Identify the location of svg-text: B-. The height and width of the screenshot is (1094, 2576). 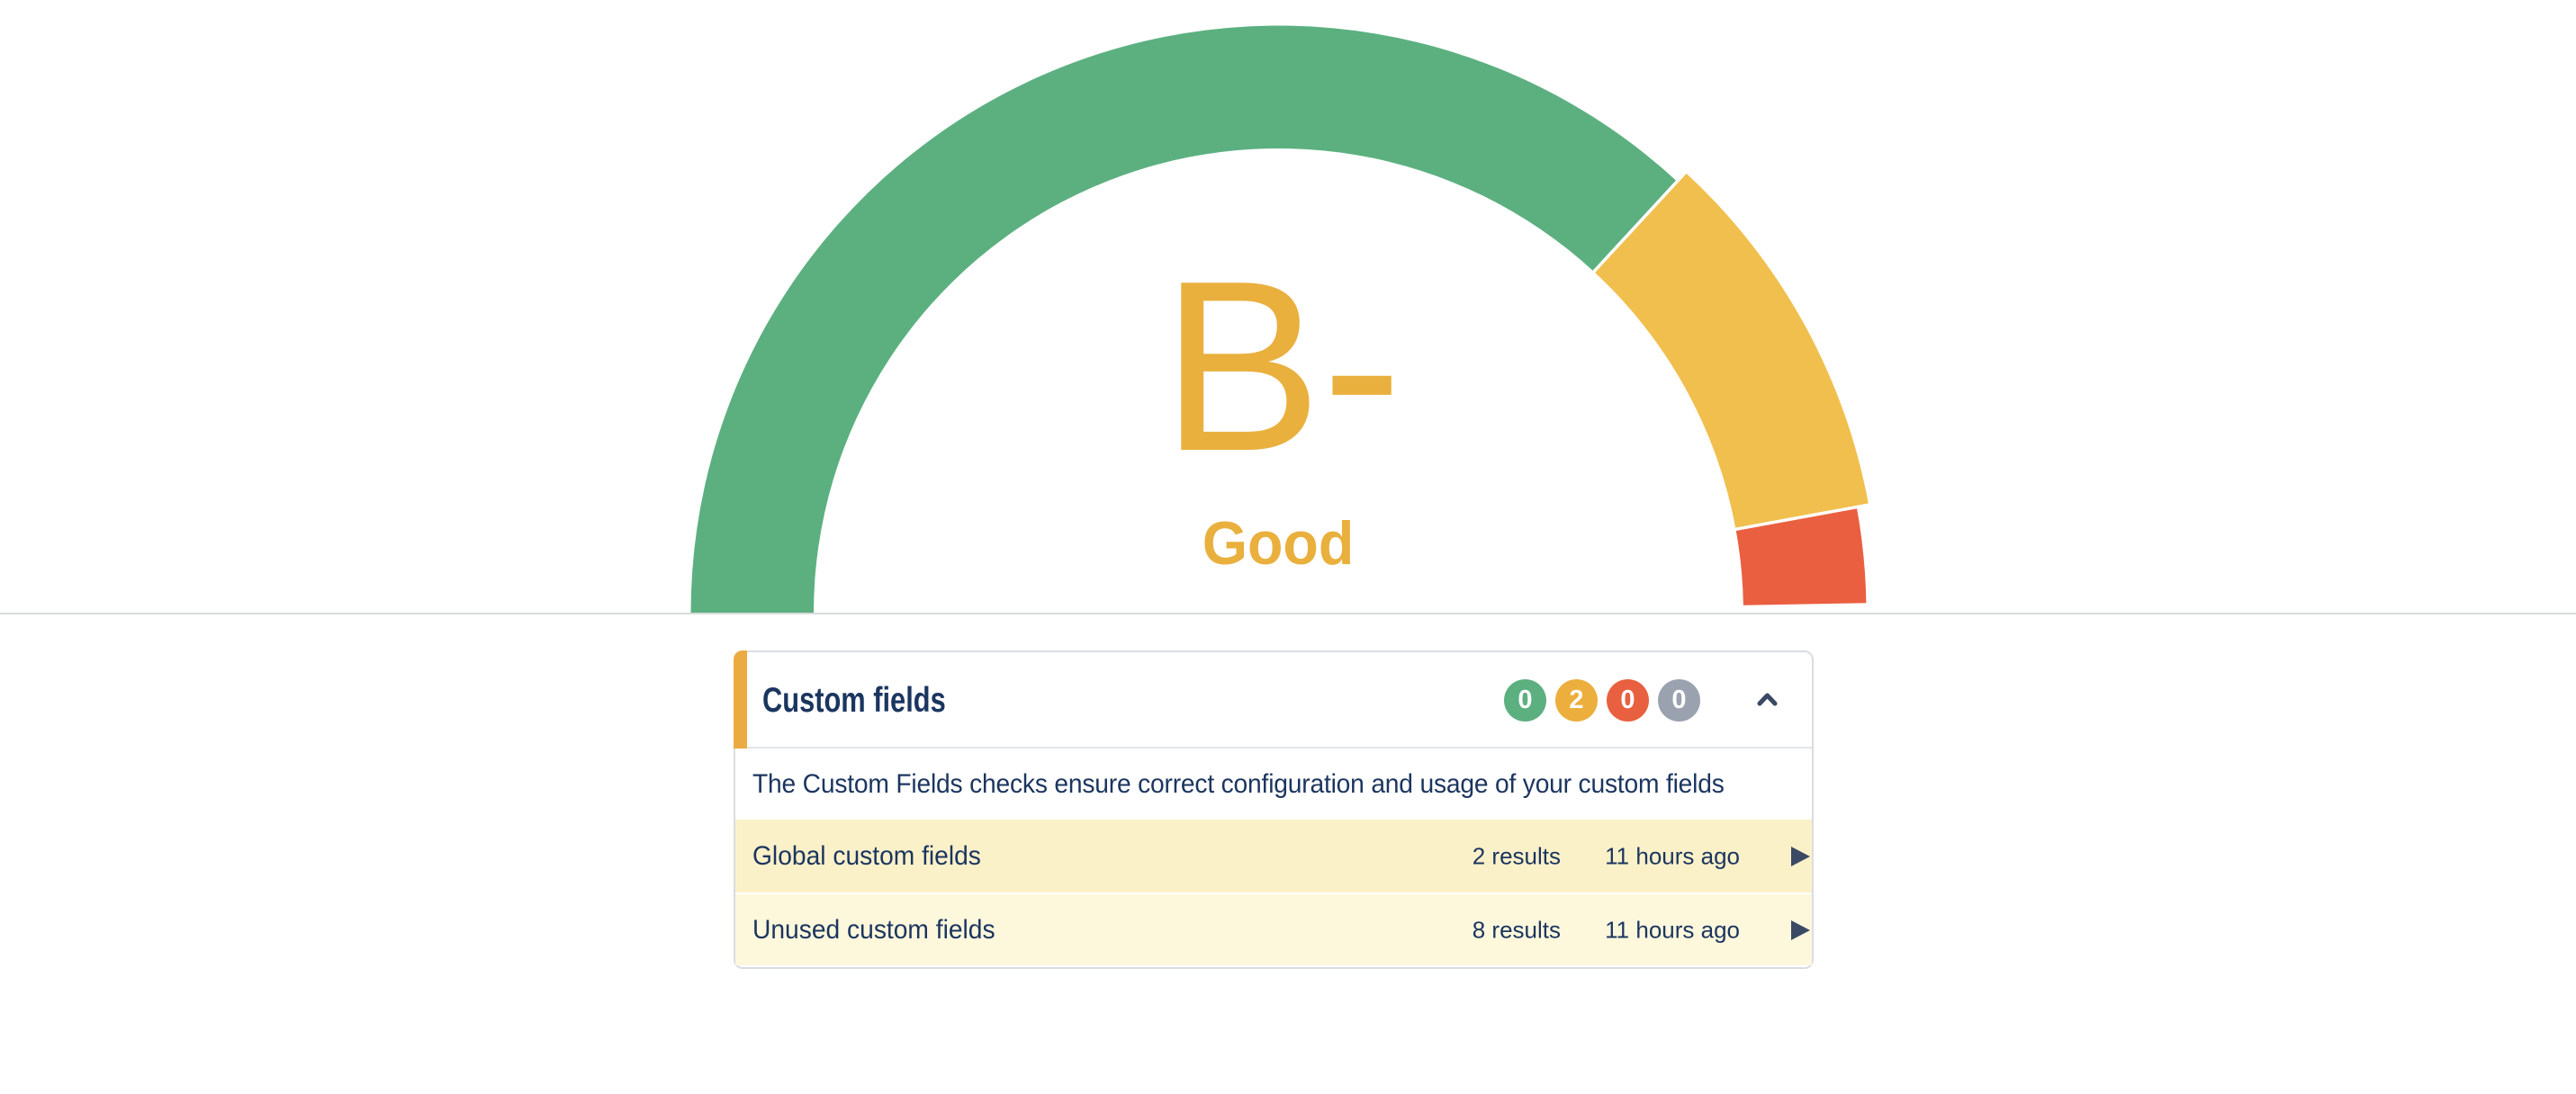
(1281, 366).